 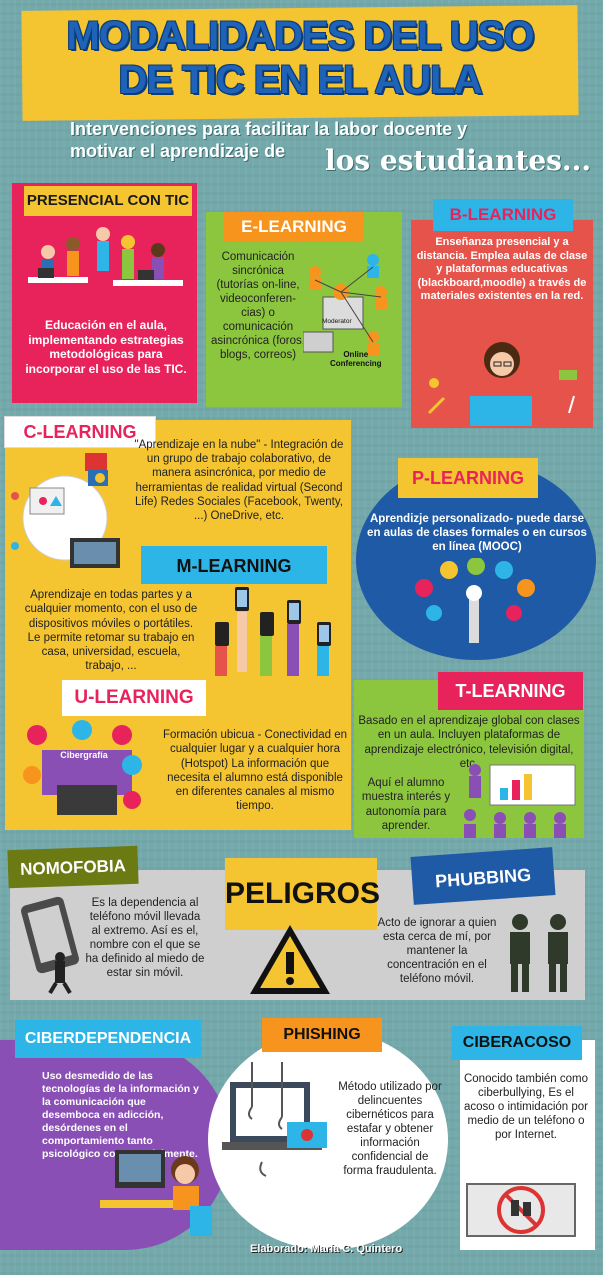 What do you see at coordinates (80, 432) in the screenshot?
I see `clearning-label: C-LEARNING` at bounding box center [80, 432].